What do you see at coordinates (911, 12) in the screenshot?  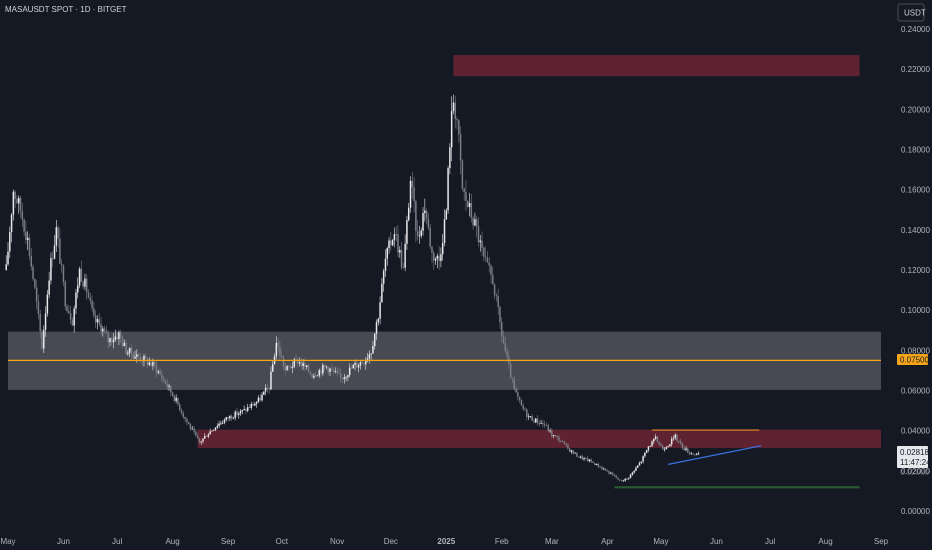 I see `currency-button: USDT` at bounding box center [911, 12].